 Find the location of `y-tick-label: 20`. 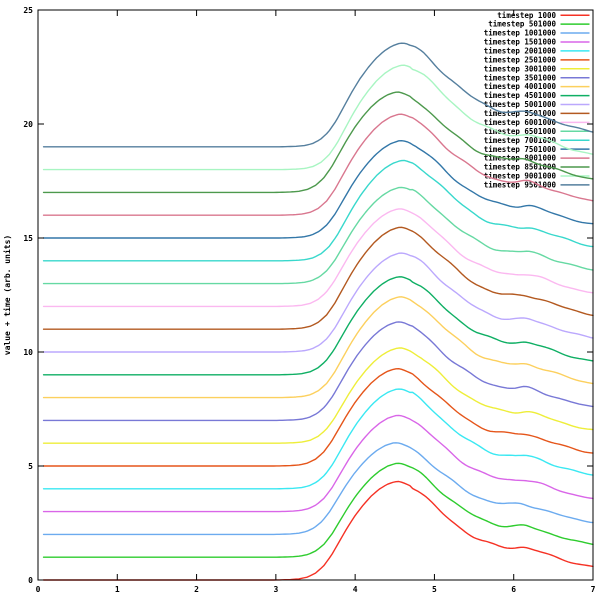

y-tick-label: 20 is located at coordinates (28, 124).